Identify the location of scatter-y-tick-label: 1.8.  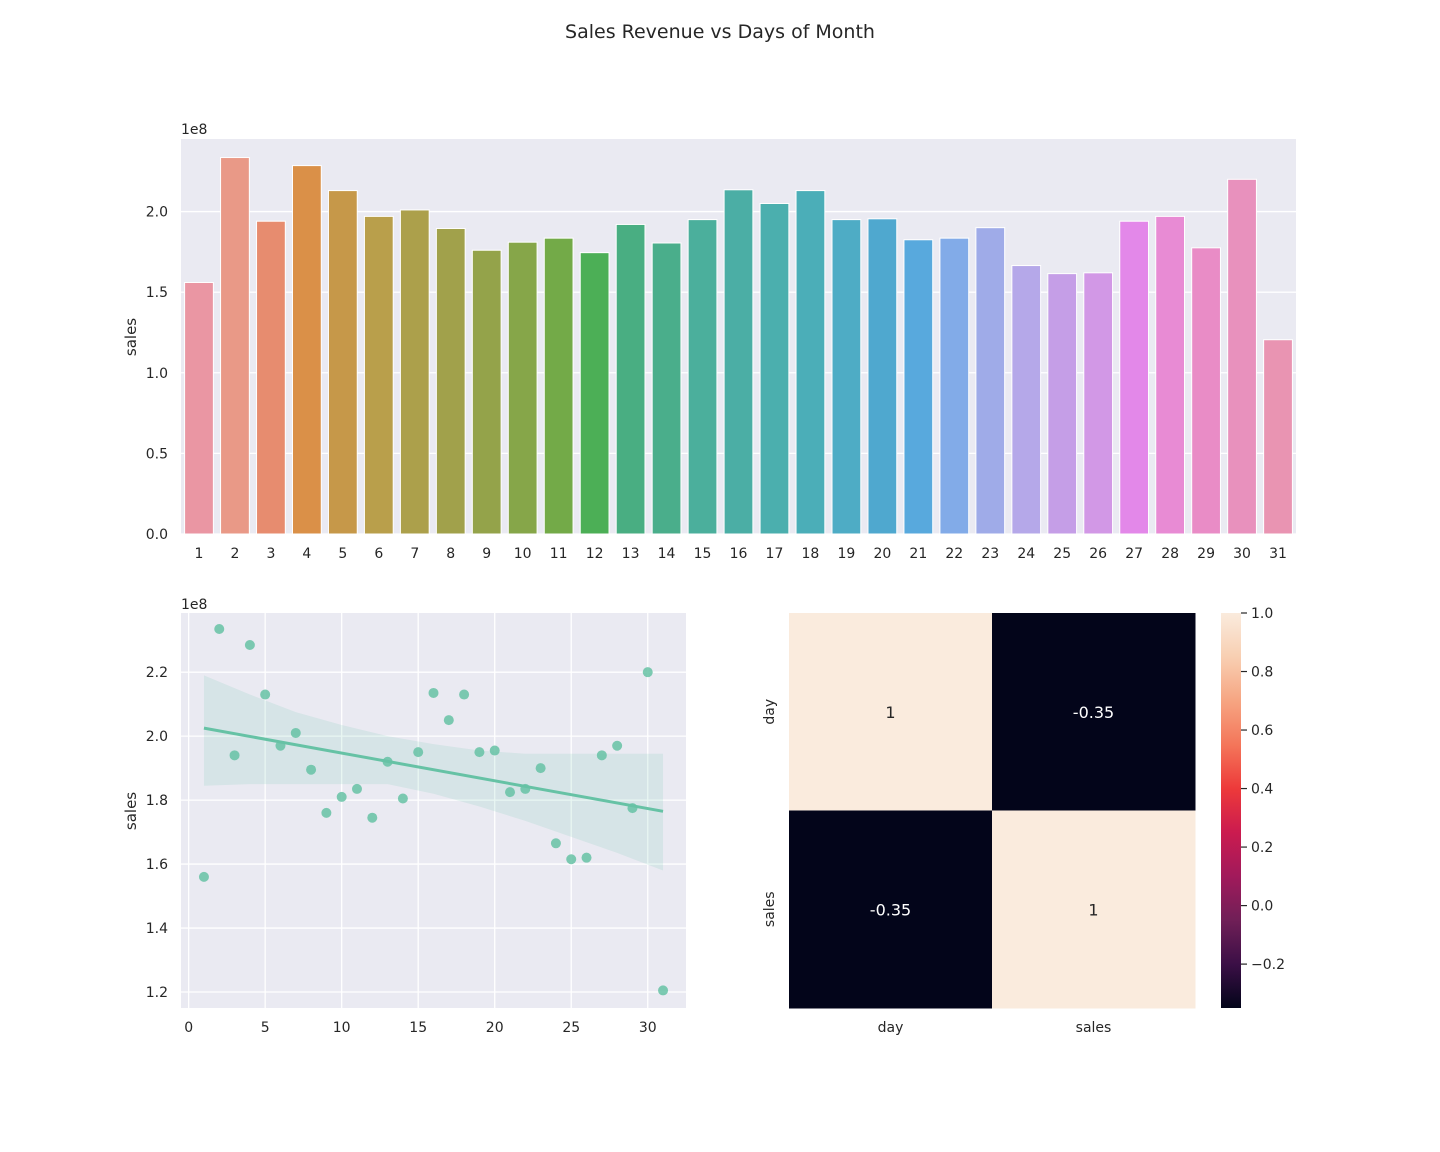
(157, 801).